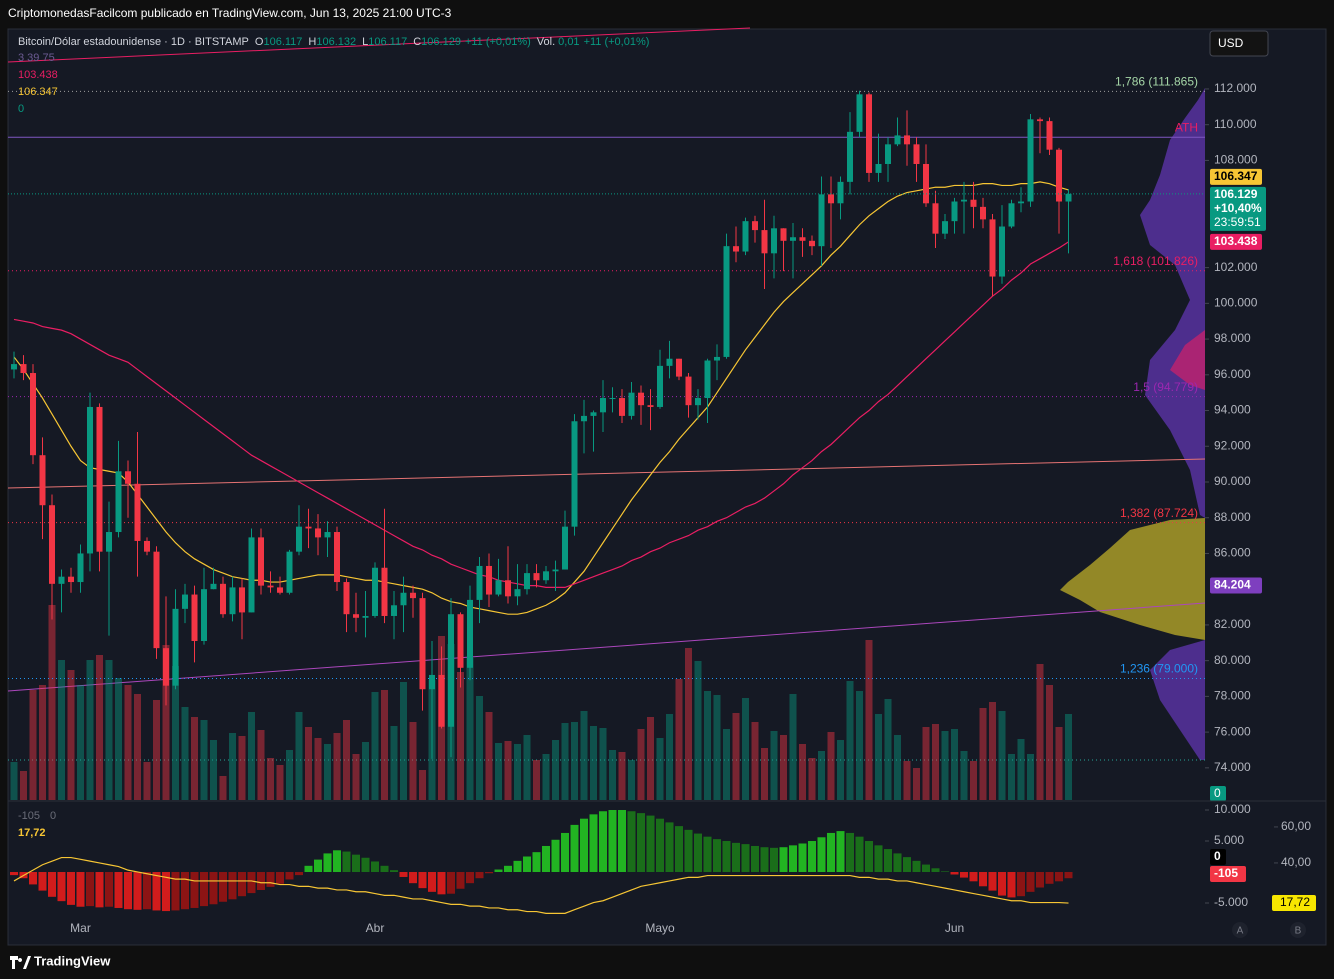 The height and width of the screenshot is (979, 1334). Describe the element at coordinates (1236, 585) in the screenshot. I see `price-badge` at that location.